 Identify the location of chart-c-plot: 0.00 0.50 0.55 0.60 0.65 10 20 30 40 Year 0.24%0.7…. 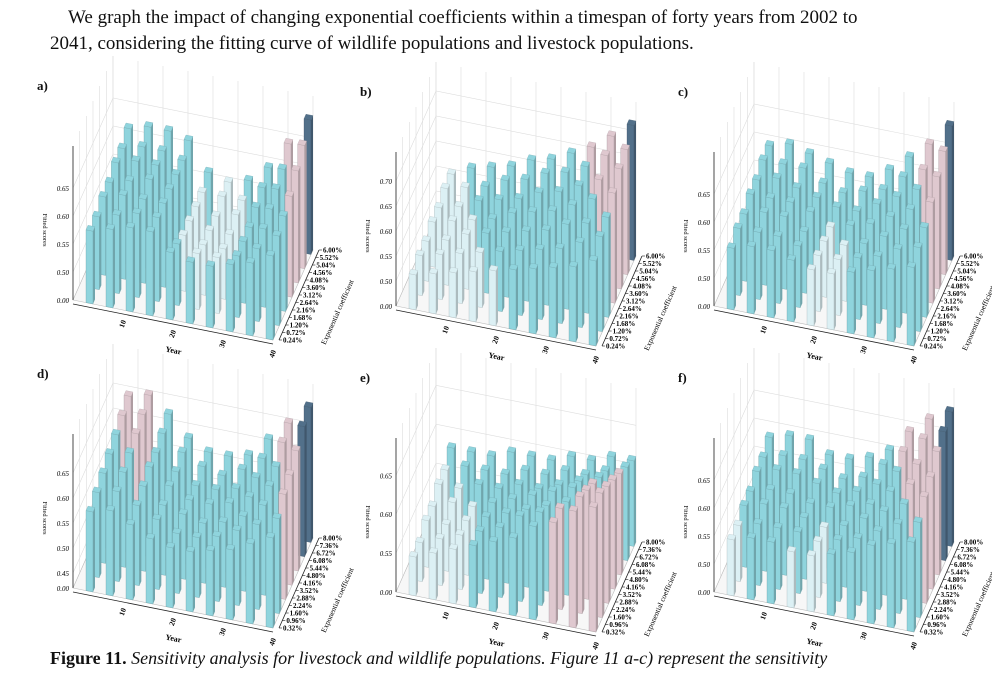
(837, 213).